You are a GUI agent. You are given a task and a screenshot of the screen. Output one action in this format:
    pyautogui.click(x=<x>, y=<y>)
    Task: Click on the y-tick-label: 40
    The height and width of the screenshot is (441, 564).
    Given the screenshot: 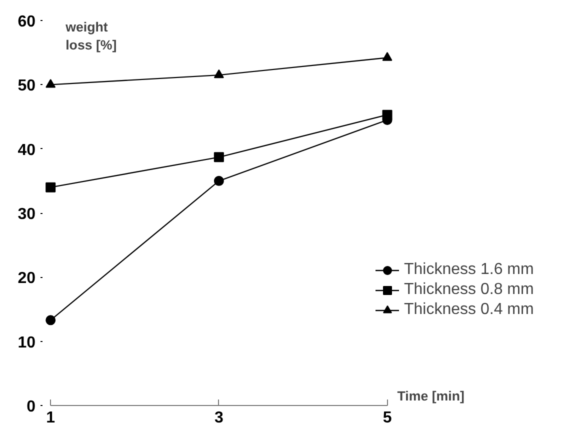 What is the action you would take?
    pyautogui.click(x=27, y=150)
    